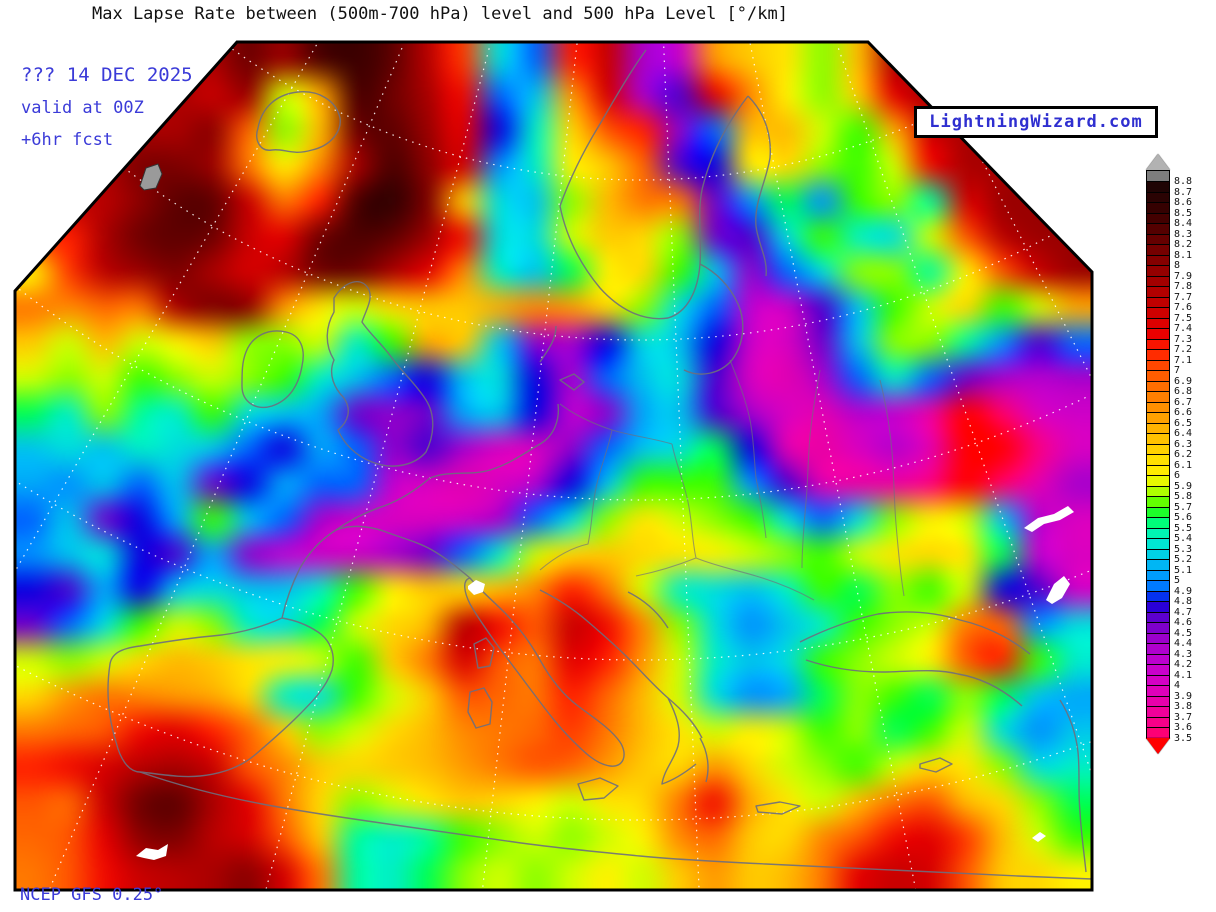 The height and width of the screenshot is (912, 1216). Describe the element at coordinates (685, 741) in the screenshot. I see `coast-greece` at that location.